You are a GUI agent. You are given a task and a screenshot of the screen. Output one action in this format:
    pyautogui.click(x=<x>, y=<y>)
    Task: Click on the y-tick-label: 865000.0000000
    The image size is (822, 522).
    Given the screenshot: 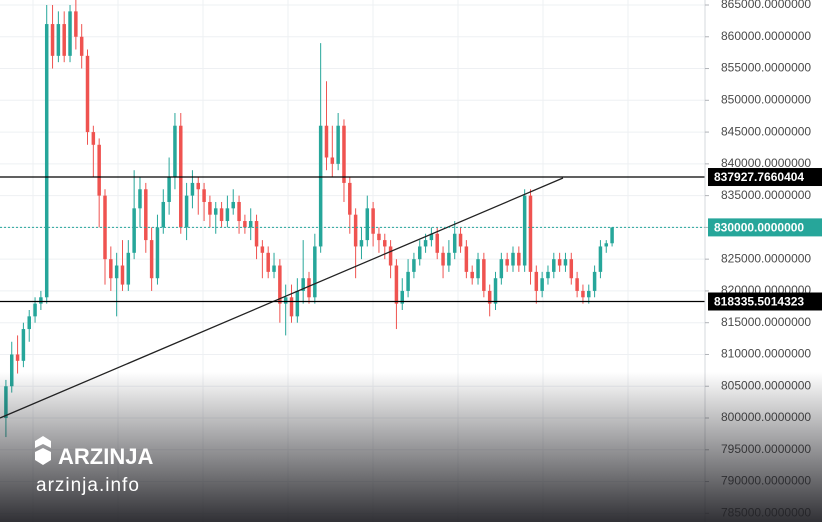 What is the action you would take?
    pyautogui.click(x=766, y=5)
    